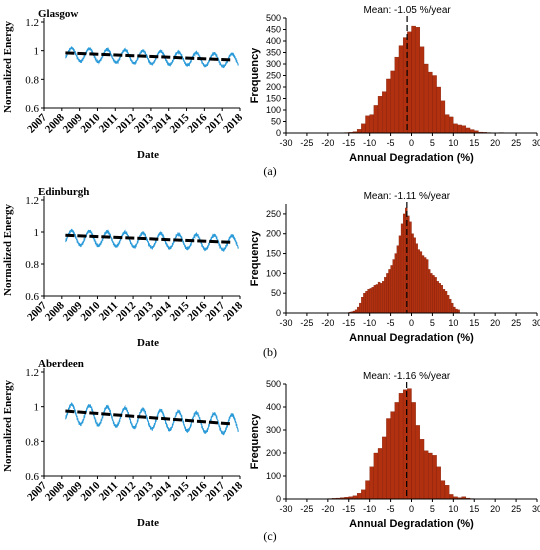  I want to click on y-tick-label: 100, so click(273, 110).